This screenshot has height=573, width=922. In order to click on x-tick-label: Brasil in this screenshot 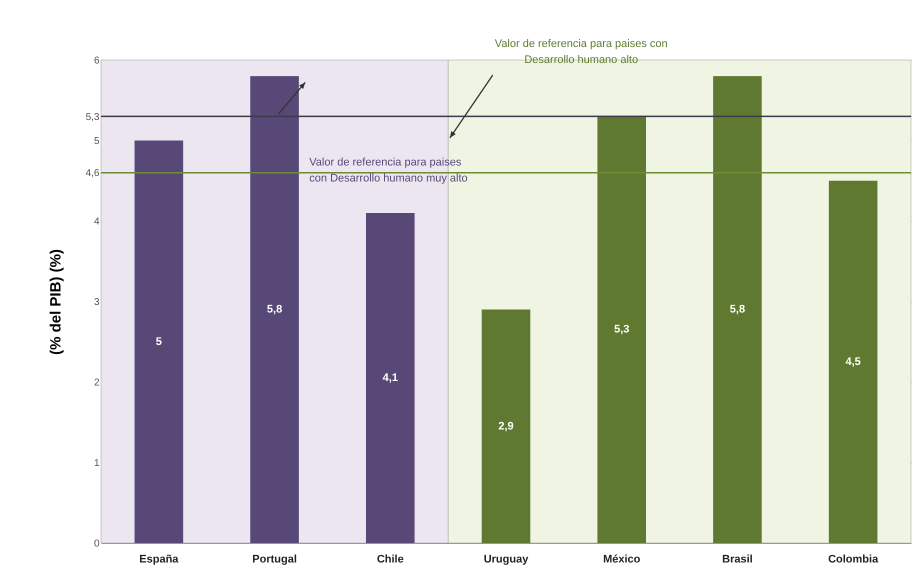, I will do `click(737, 560)`.